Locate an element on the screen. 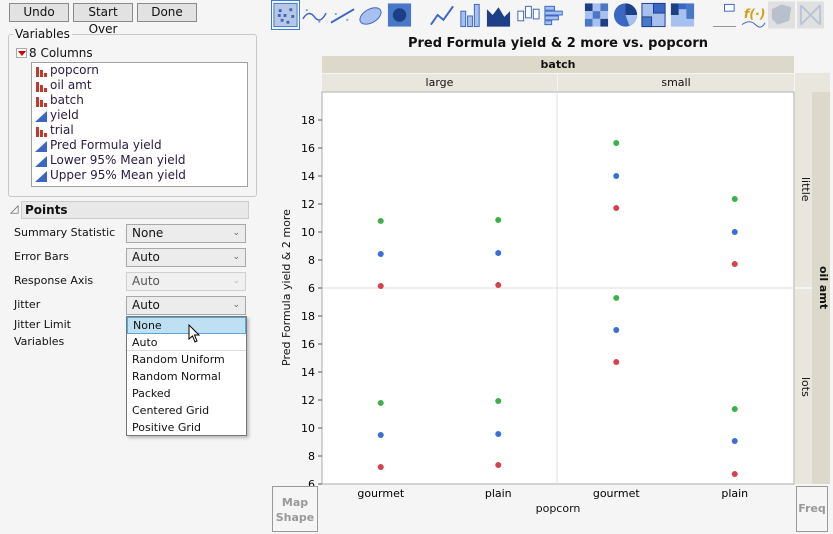 This screenshot has width=833, height=534. summary-statistic-value: None is located at coordinates (148, 233).